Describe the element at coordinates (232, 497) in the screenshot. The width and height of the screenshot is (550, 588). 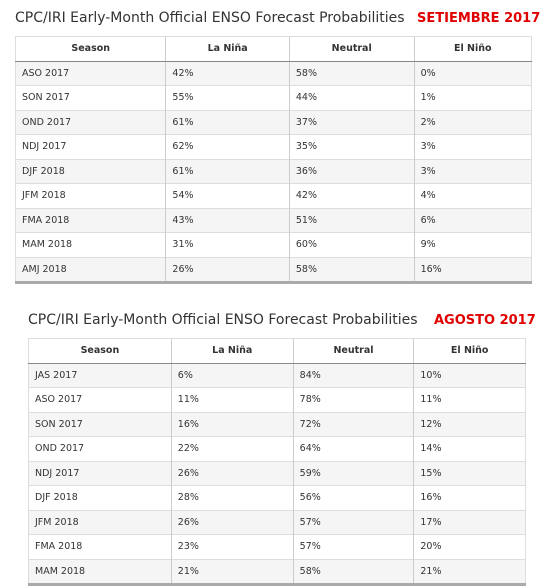
I see `probability-cell: 28%` at that location.